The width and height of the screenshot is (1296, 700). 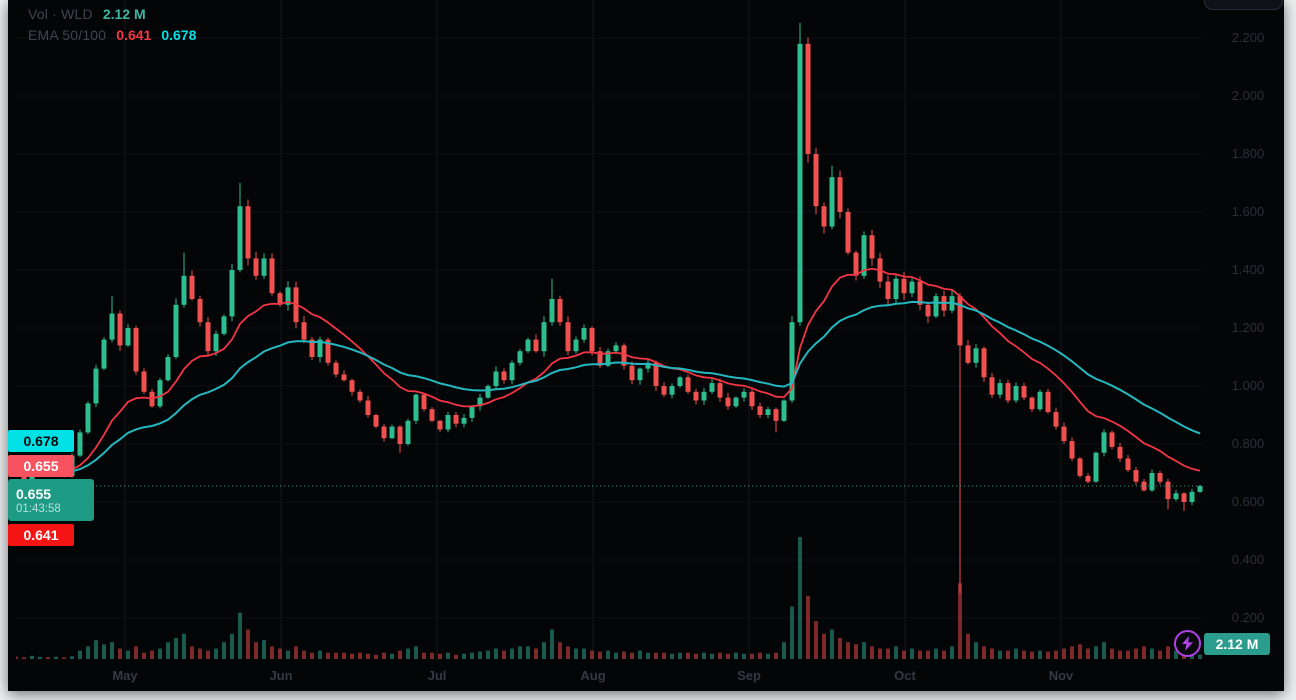 What do you see at coordinates (125, 675) in the screenshot?
I see `month-label: May` at bounding box center [125, 675].